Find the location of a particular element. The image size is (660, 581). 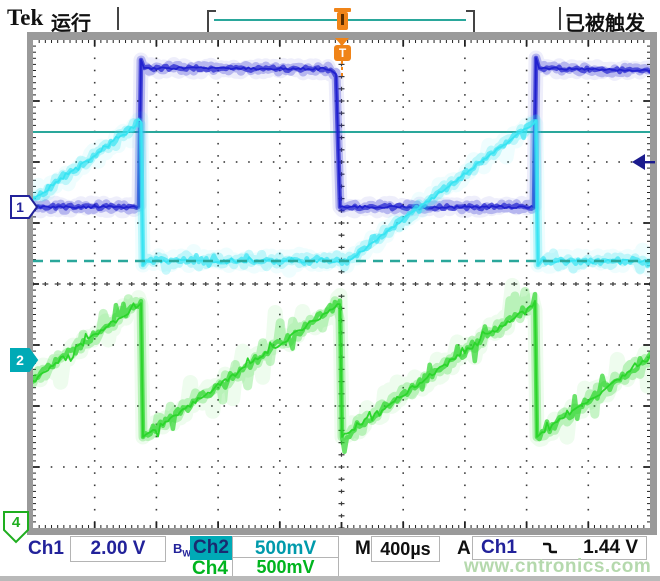

graticule-frame-left is located at coordinates (30, 283).